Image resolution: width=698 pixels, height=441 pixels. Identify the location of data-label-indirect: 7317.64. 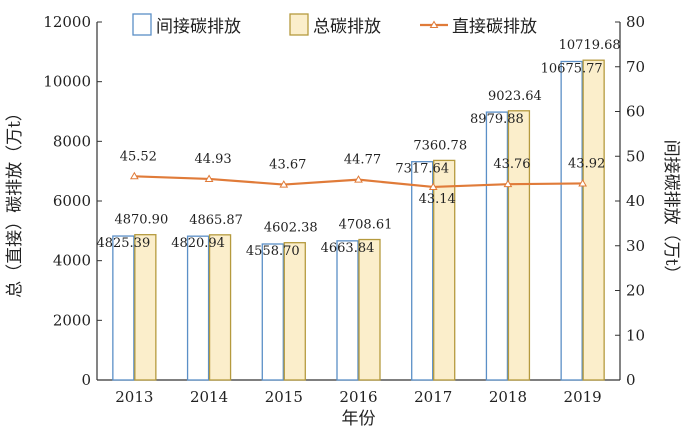
(422, 169).